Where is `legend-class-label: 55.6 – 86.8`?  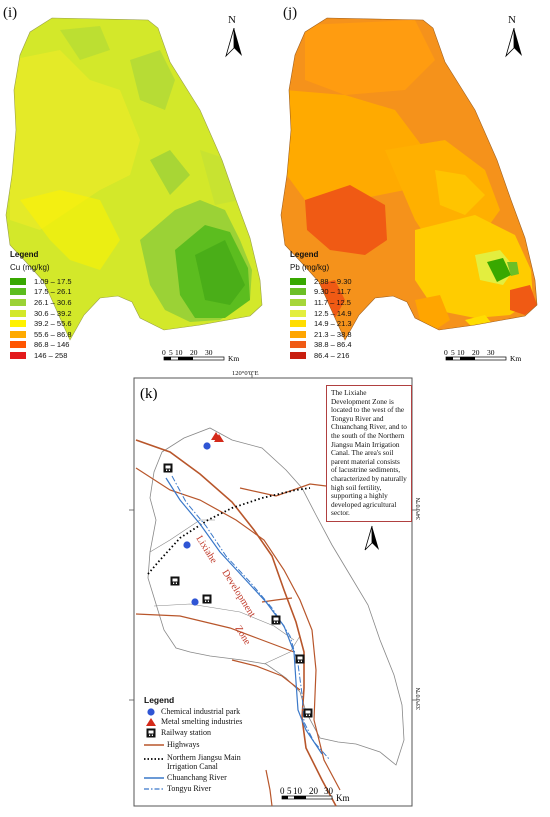
legend-class-label: 55.6 – 86.8 is located at coordinates (53, 334).